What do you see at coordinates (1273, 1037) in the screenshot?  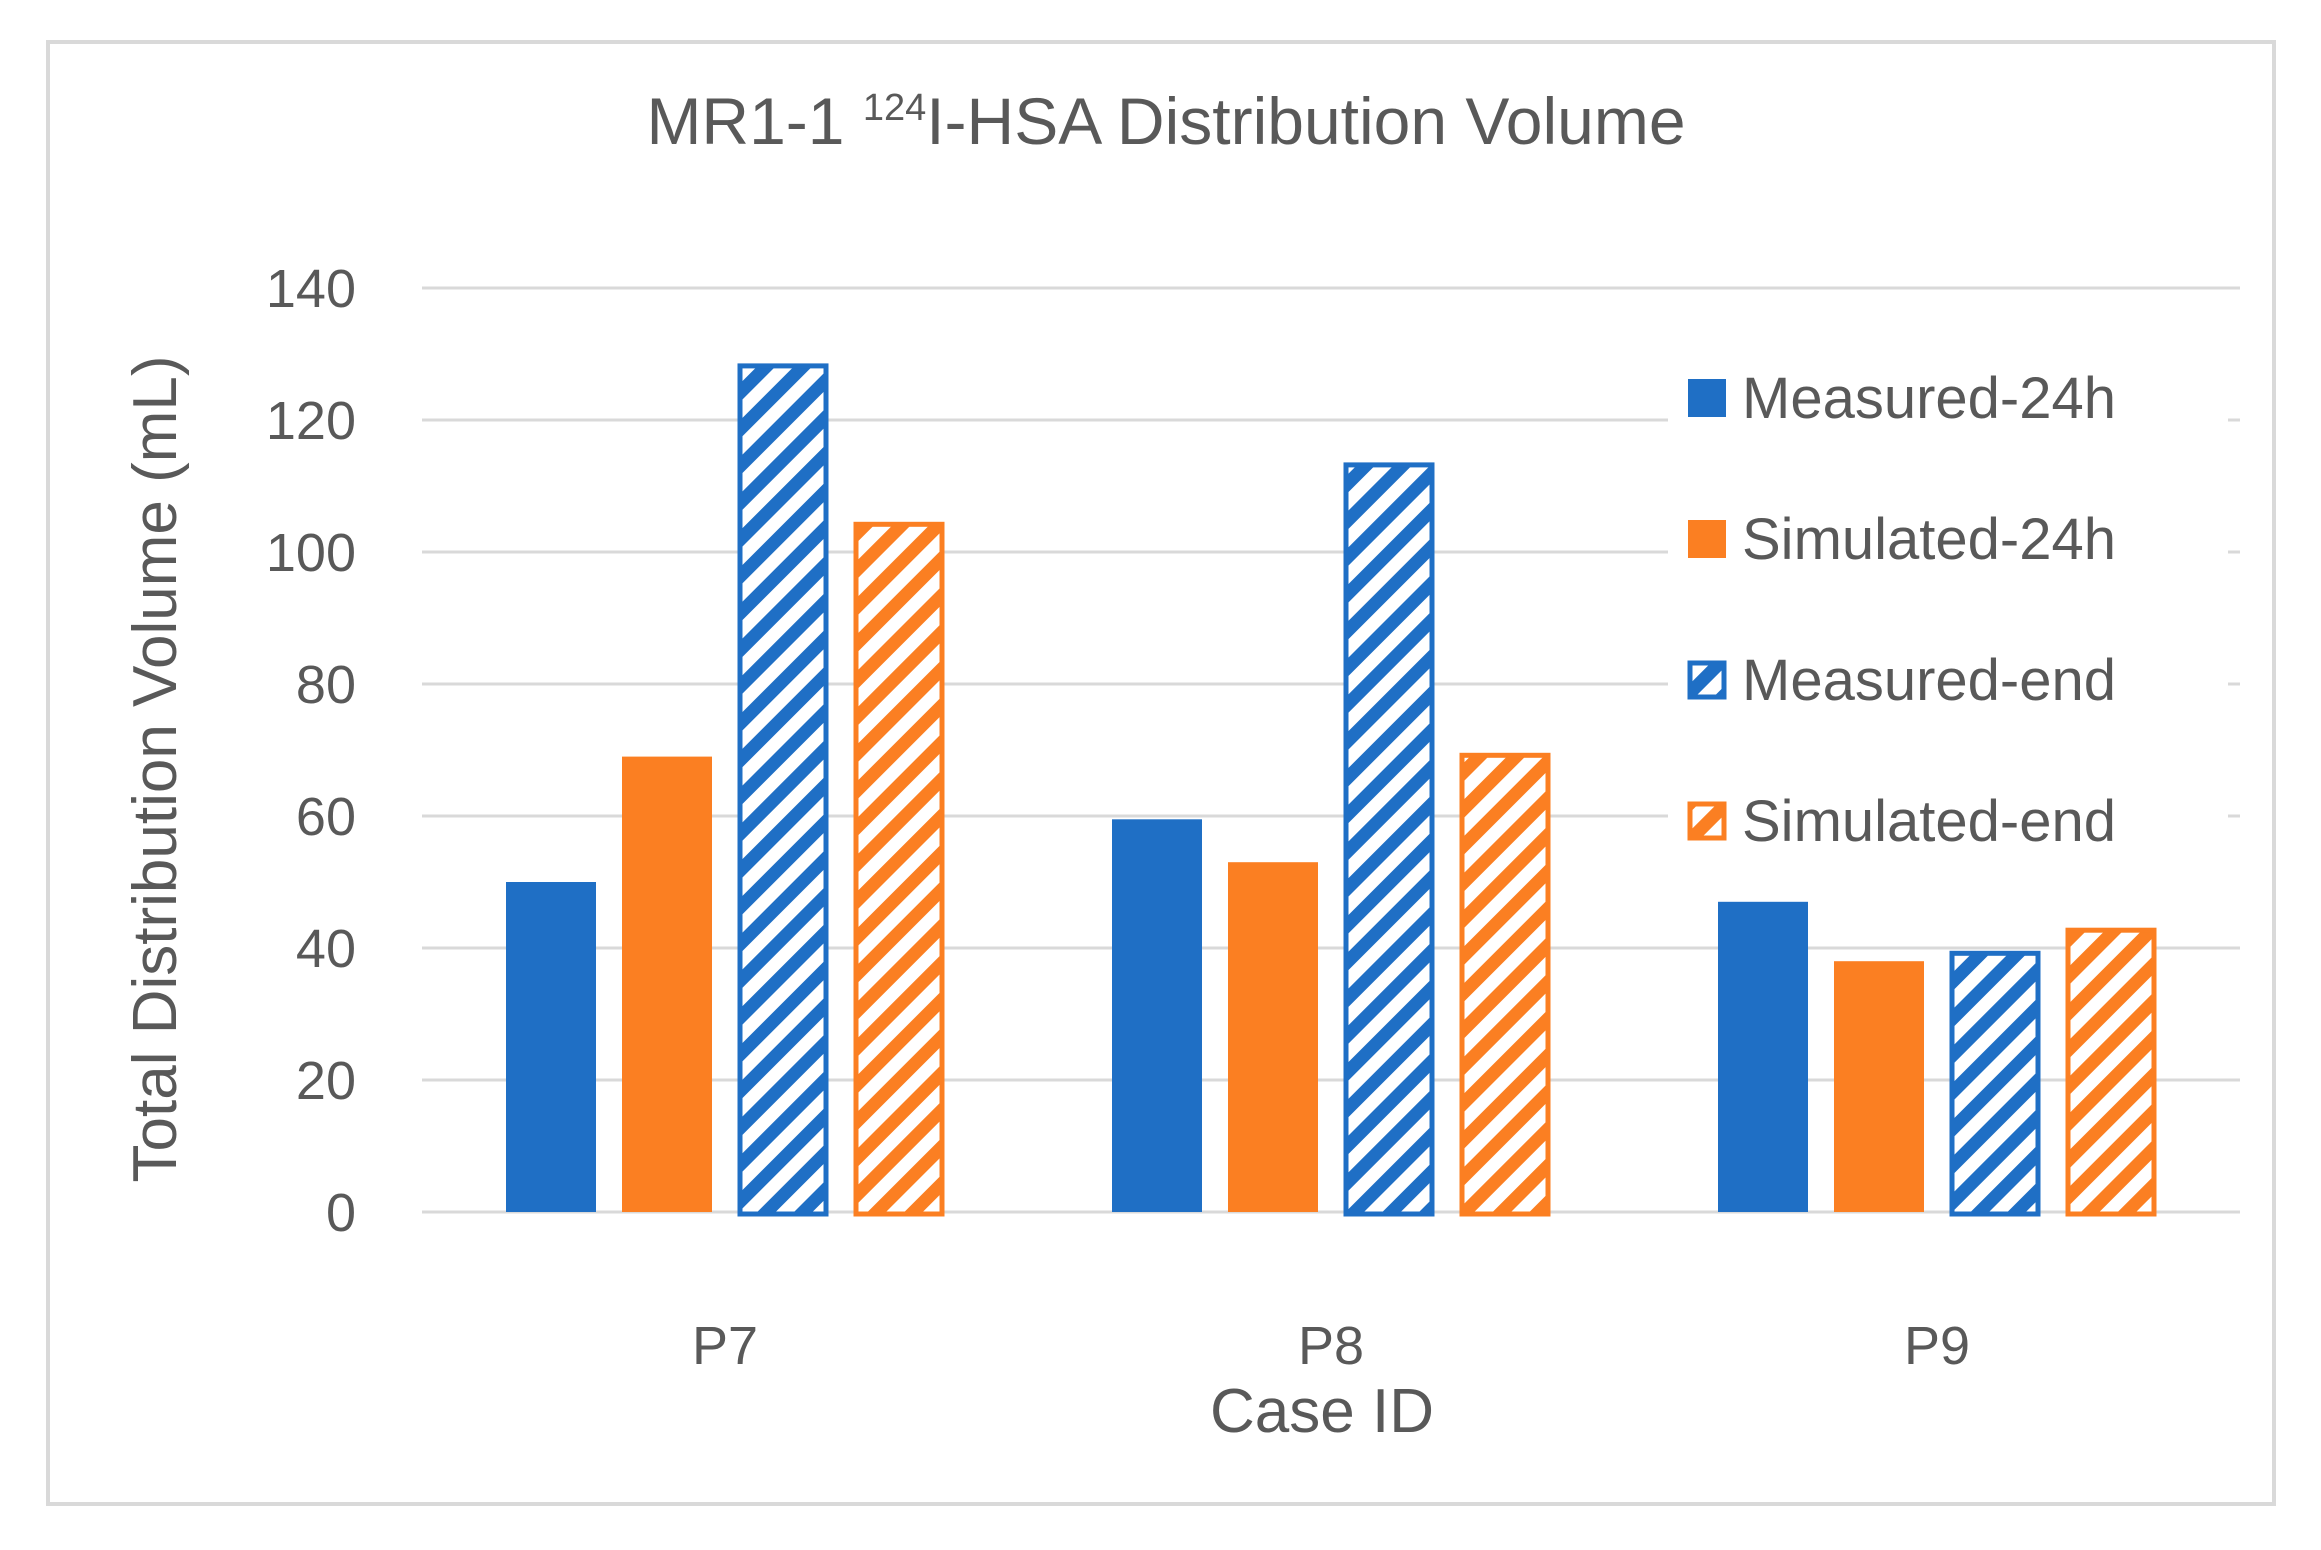 I see `bar-simulated-24h-p8` at bounding box center [1273, 1037].